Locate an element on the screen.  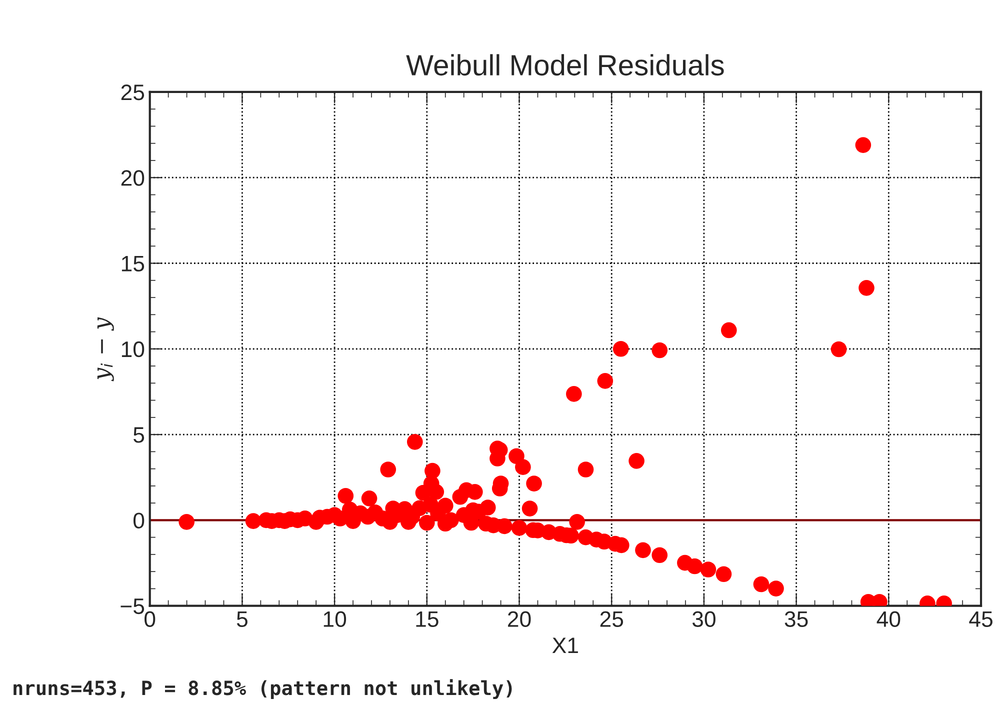
x-axis-title: X1 is located at coordinates (565, 646).